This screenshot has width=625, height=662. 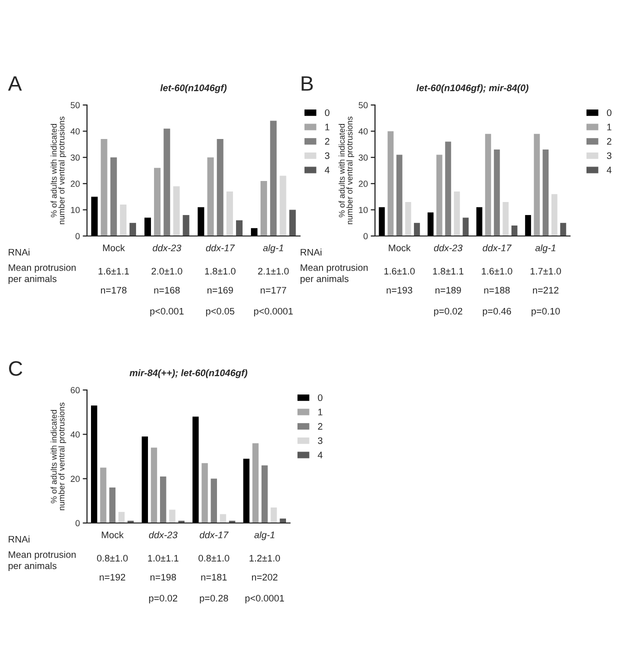 What do you see at coordinates (214, 599) in the screenshot?
I see `text: p=0.28` at bounding box center [214, 599].